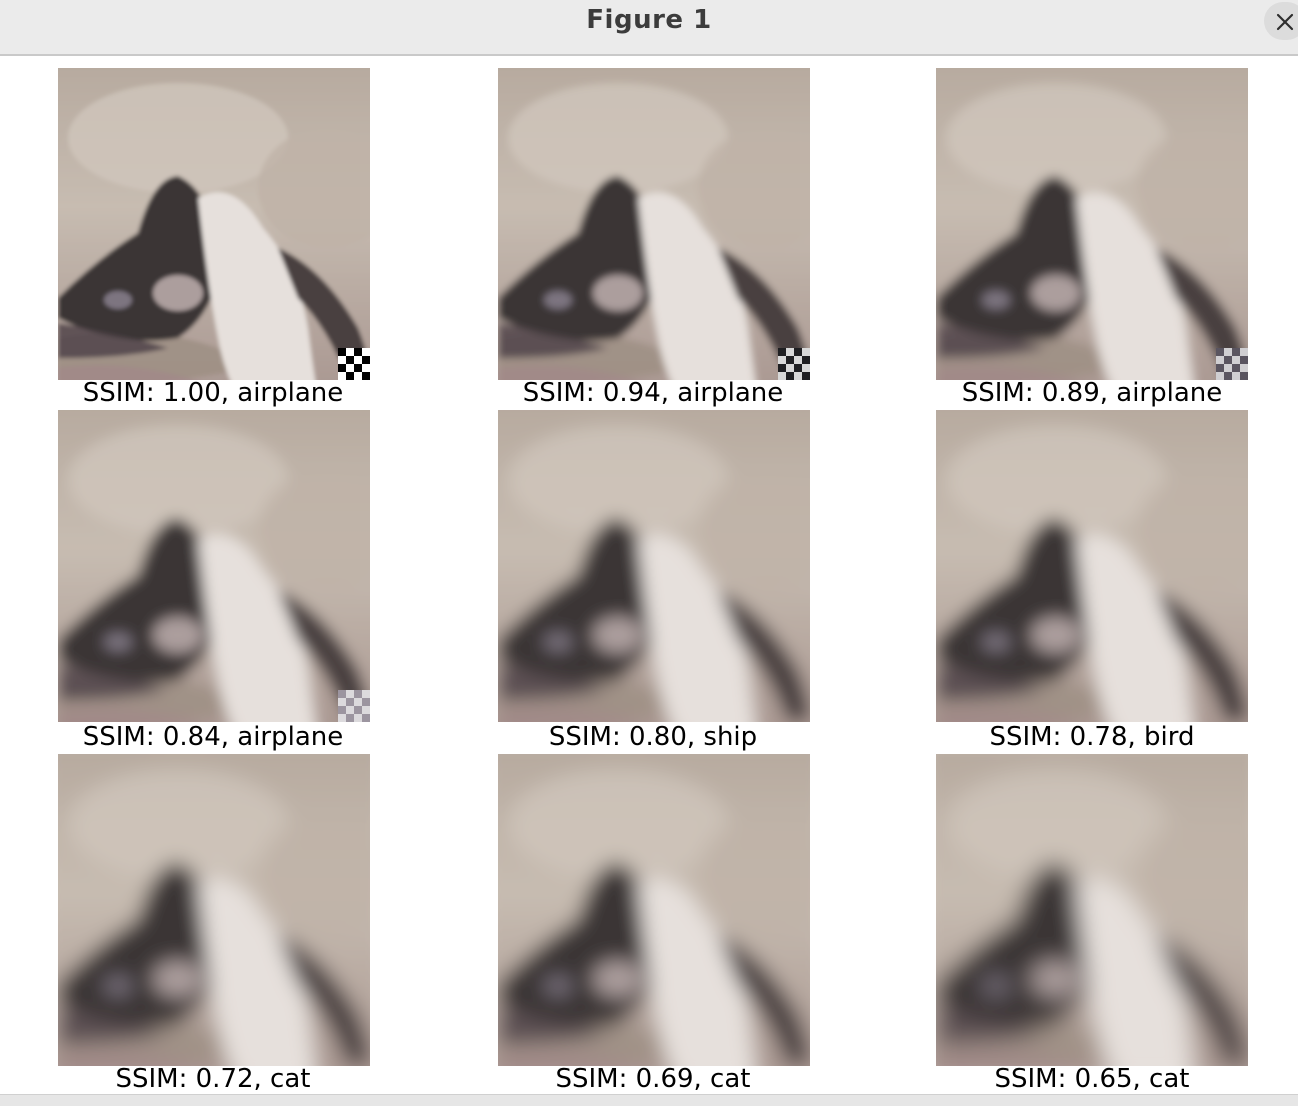 This screenshot has width=1298, height=1106. I want to click on panel-caption: SSIM: 1.00, airplane, so click(213, 393).